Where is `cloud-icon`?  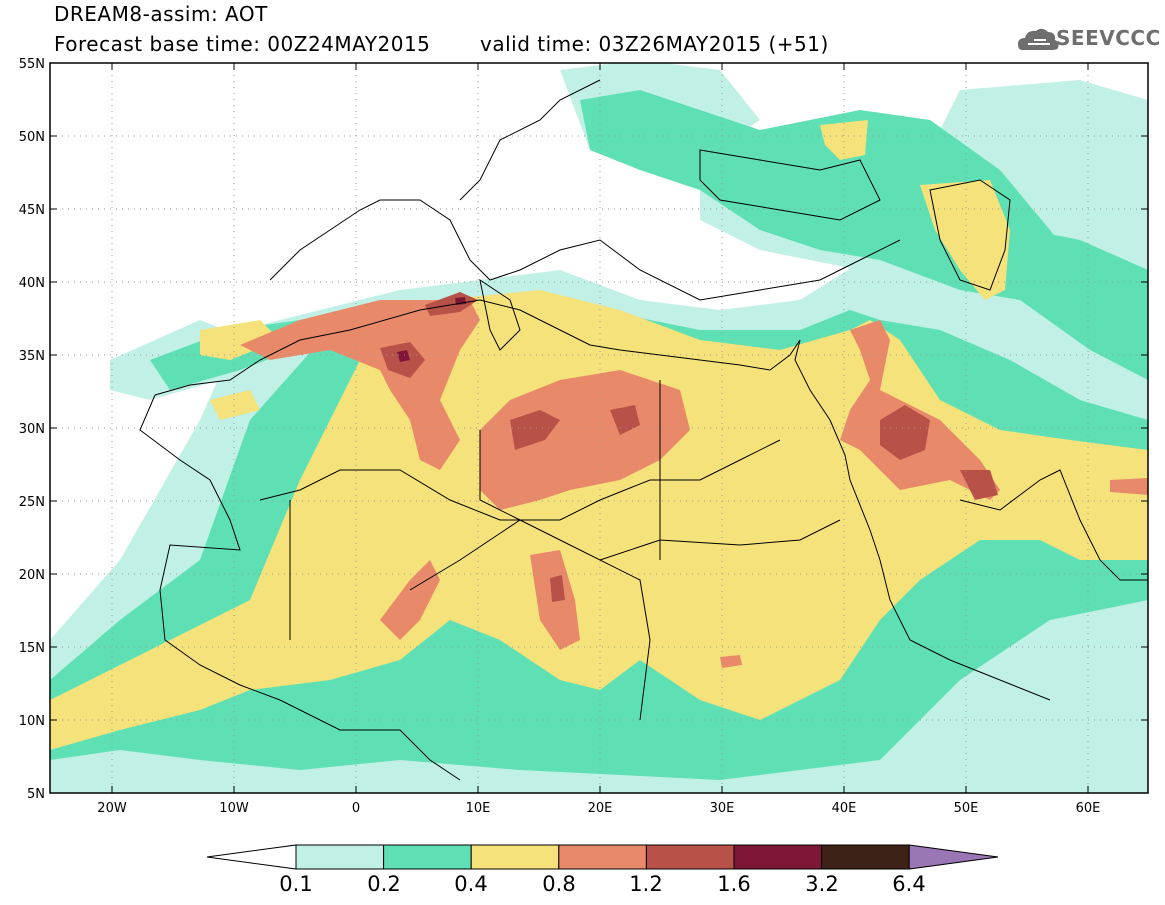 cloud-icon is located at coordinates (1038, 39).